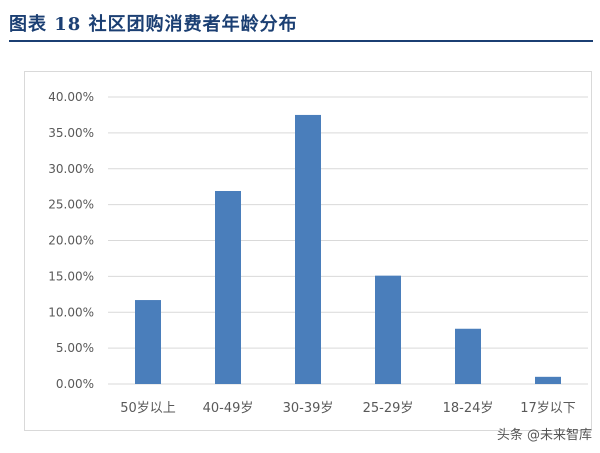 The width and height of the screenshot is (600, 453). Describe the element at coordinates (71, 205) in the screenshot. I see `y-tick-label: 25.00%` at that location.